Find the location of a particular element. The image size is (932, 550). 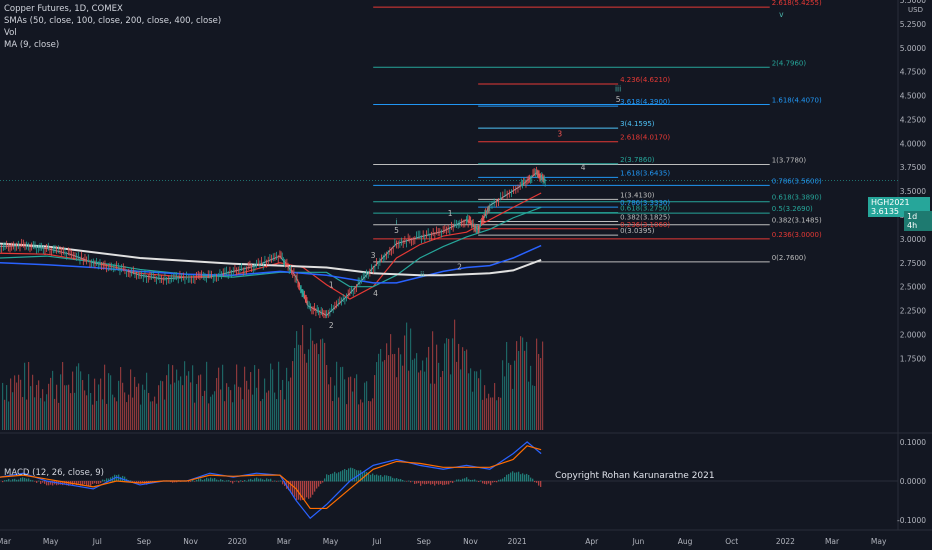

projection-level-label: 2.618(4.0170) is located at coordinates (645, 138).